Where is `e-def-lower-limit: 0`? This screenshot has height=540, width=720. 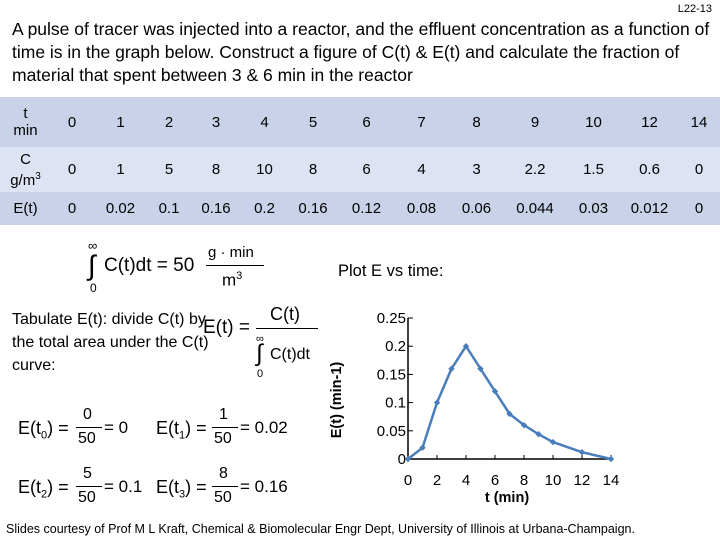
e-def-lower-limit: 0 is located at coordinates (260, 374).